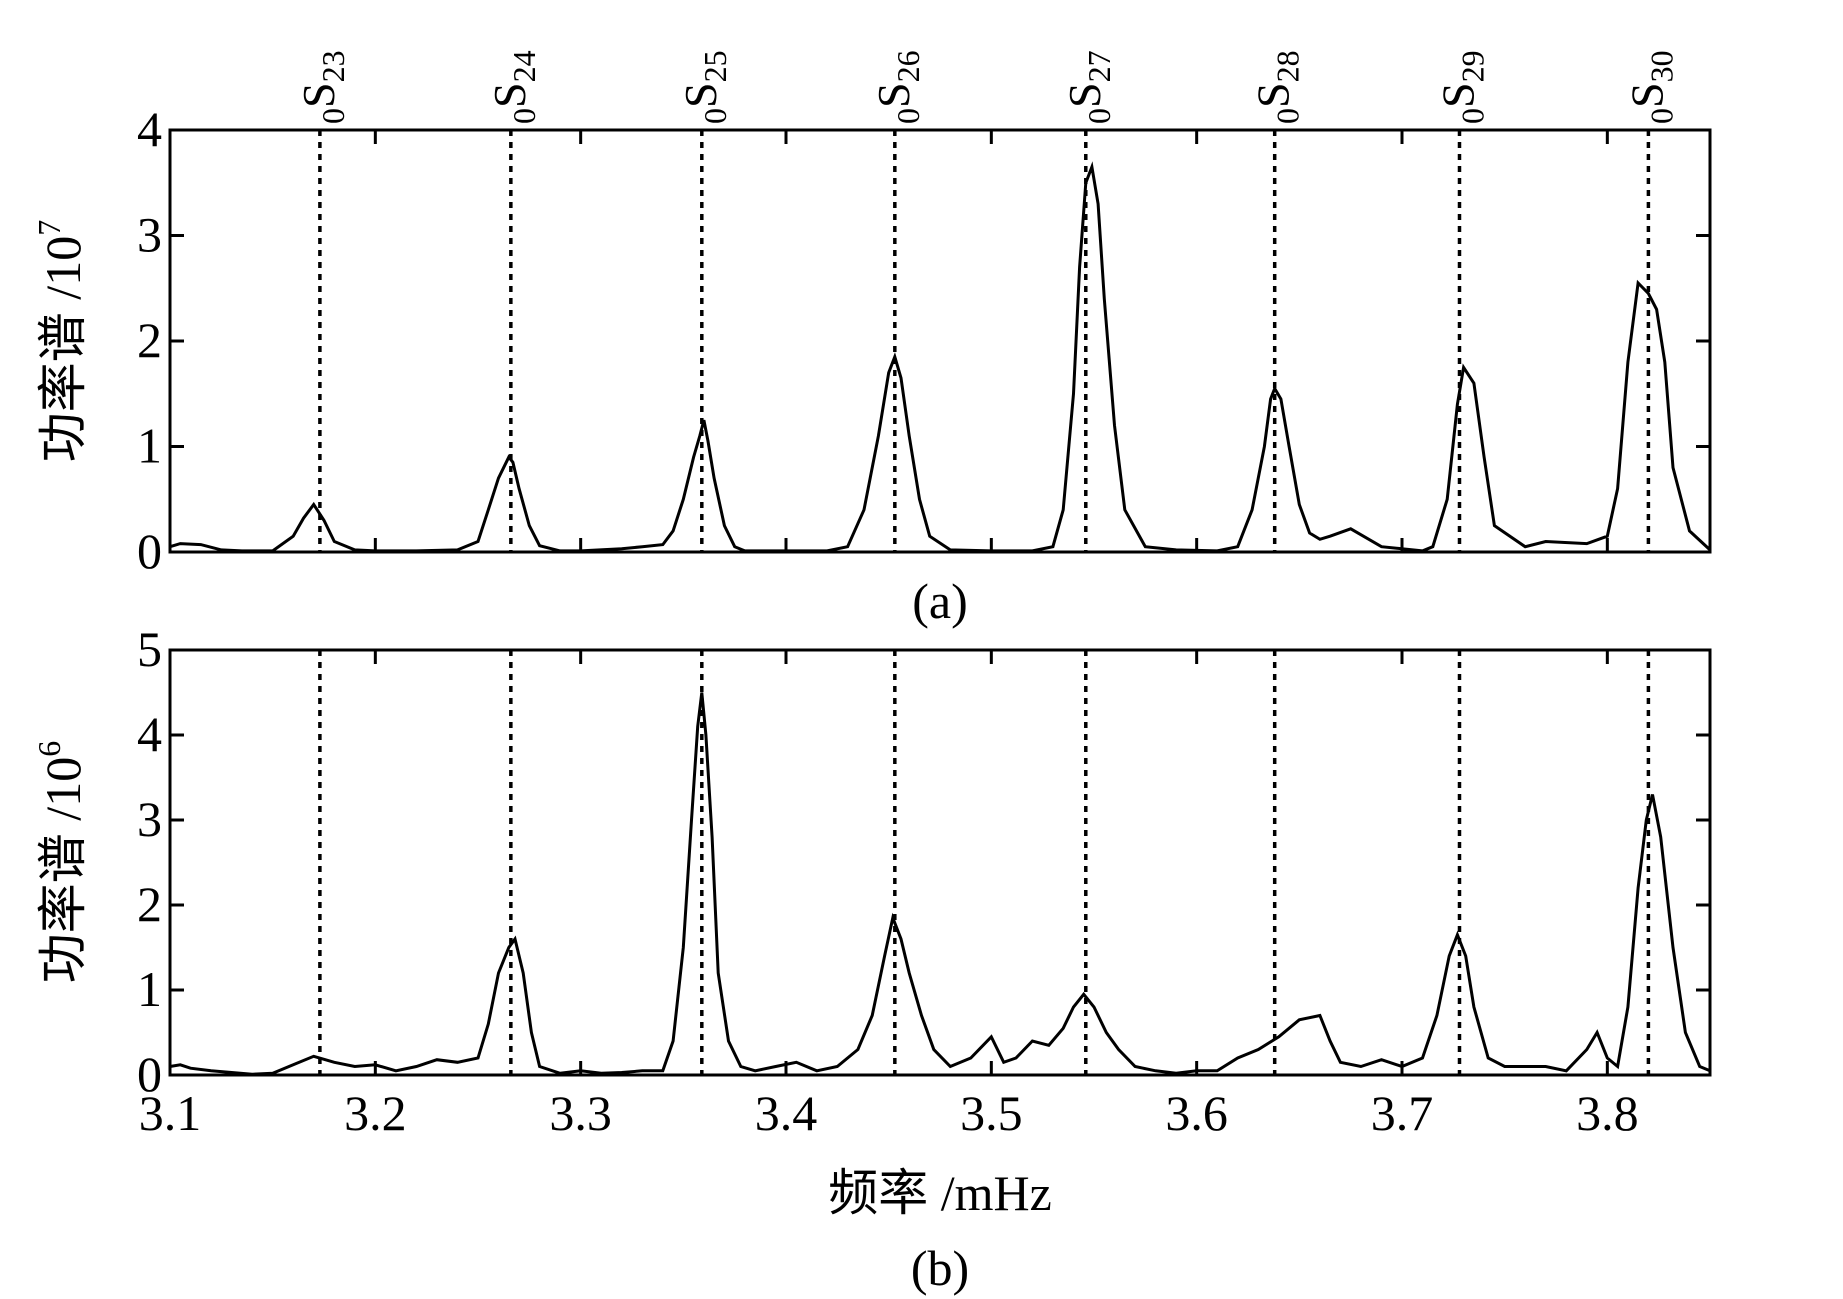 The image size is (1843, 1299). I want to click on y-tick-label-b-2: 2, so click(149, 904).